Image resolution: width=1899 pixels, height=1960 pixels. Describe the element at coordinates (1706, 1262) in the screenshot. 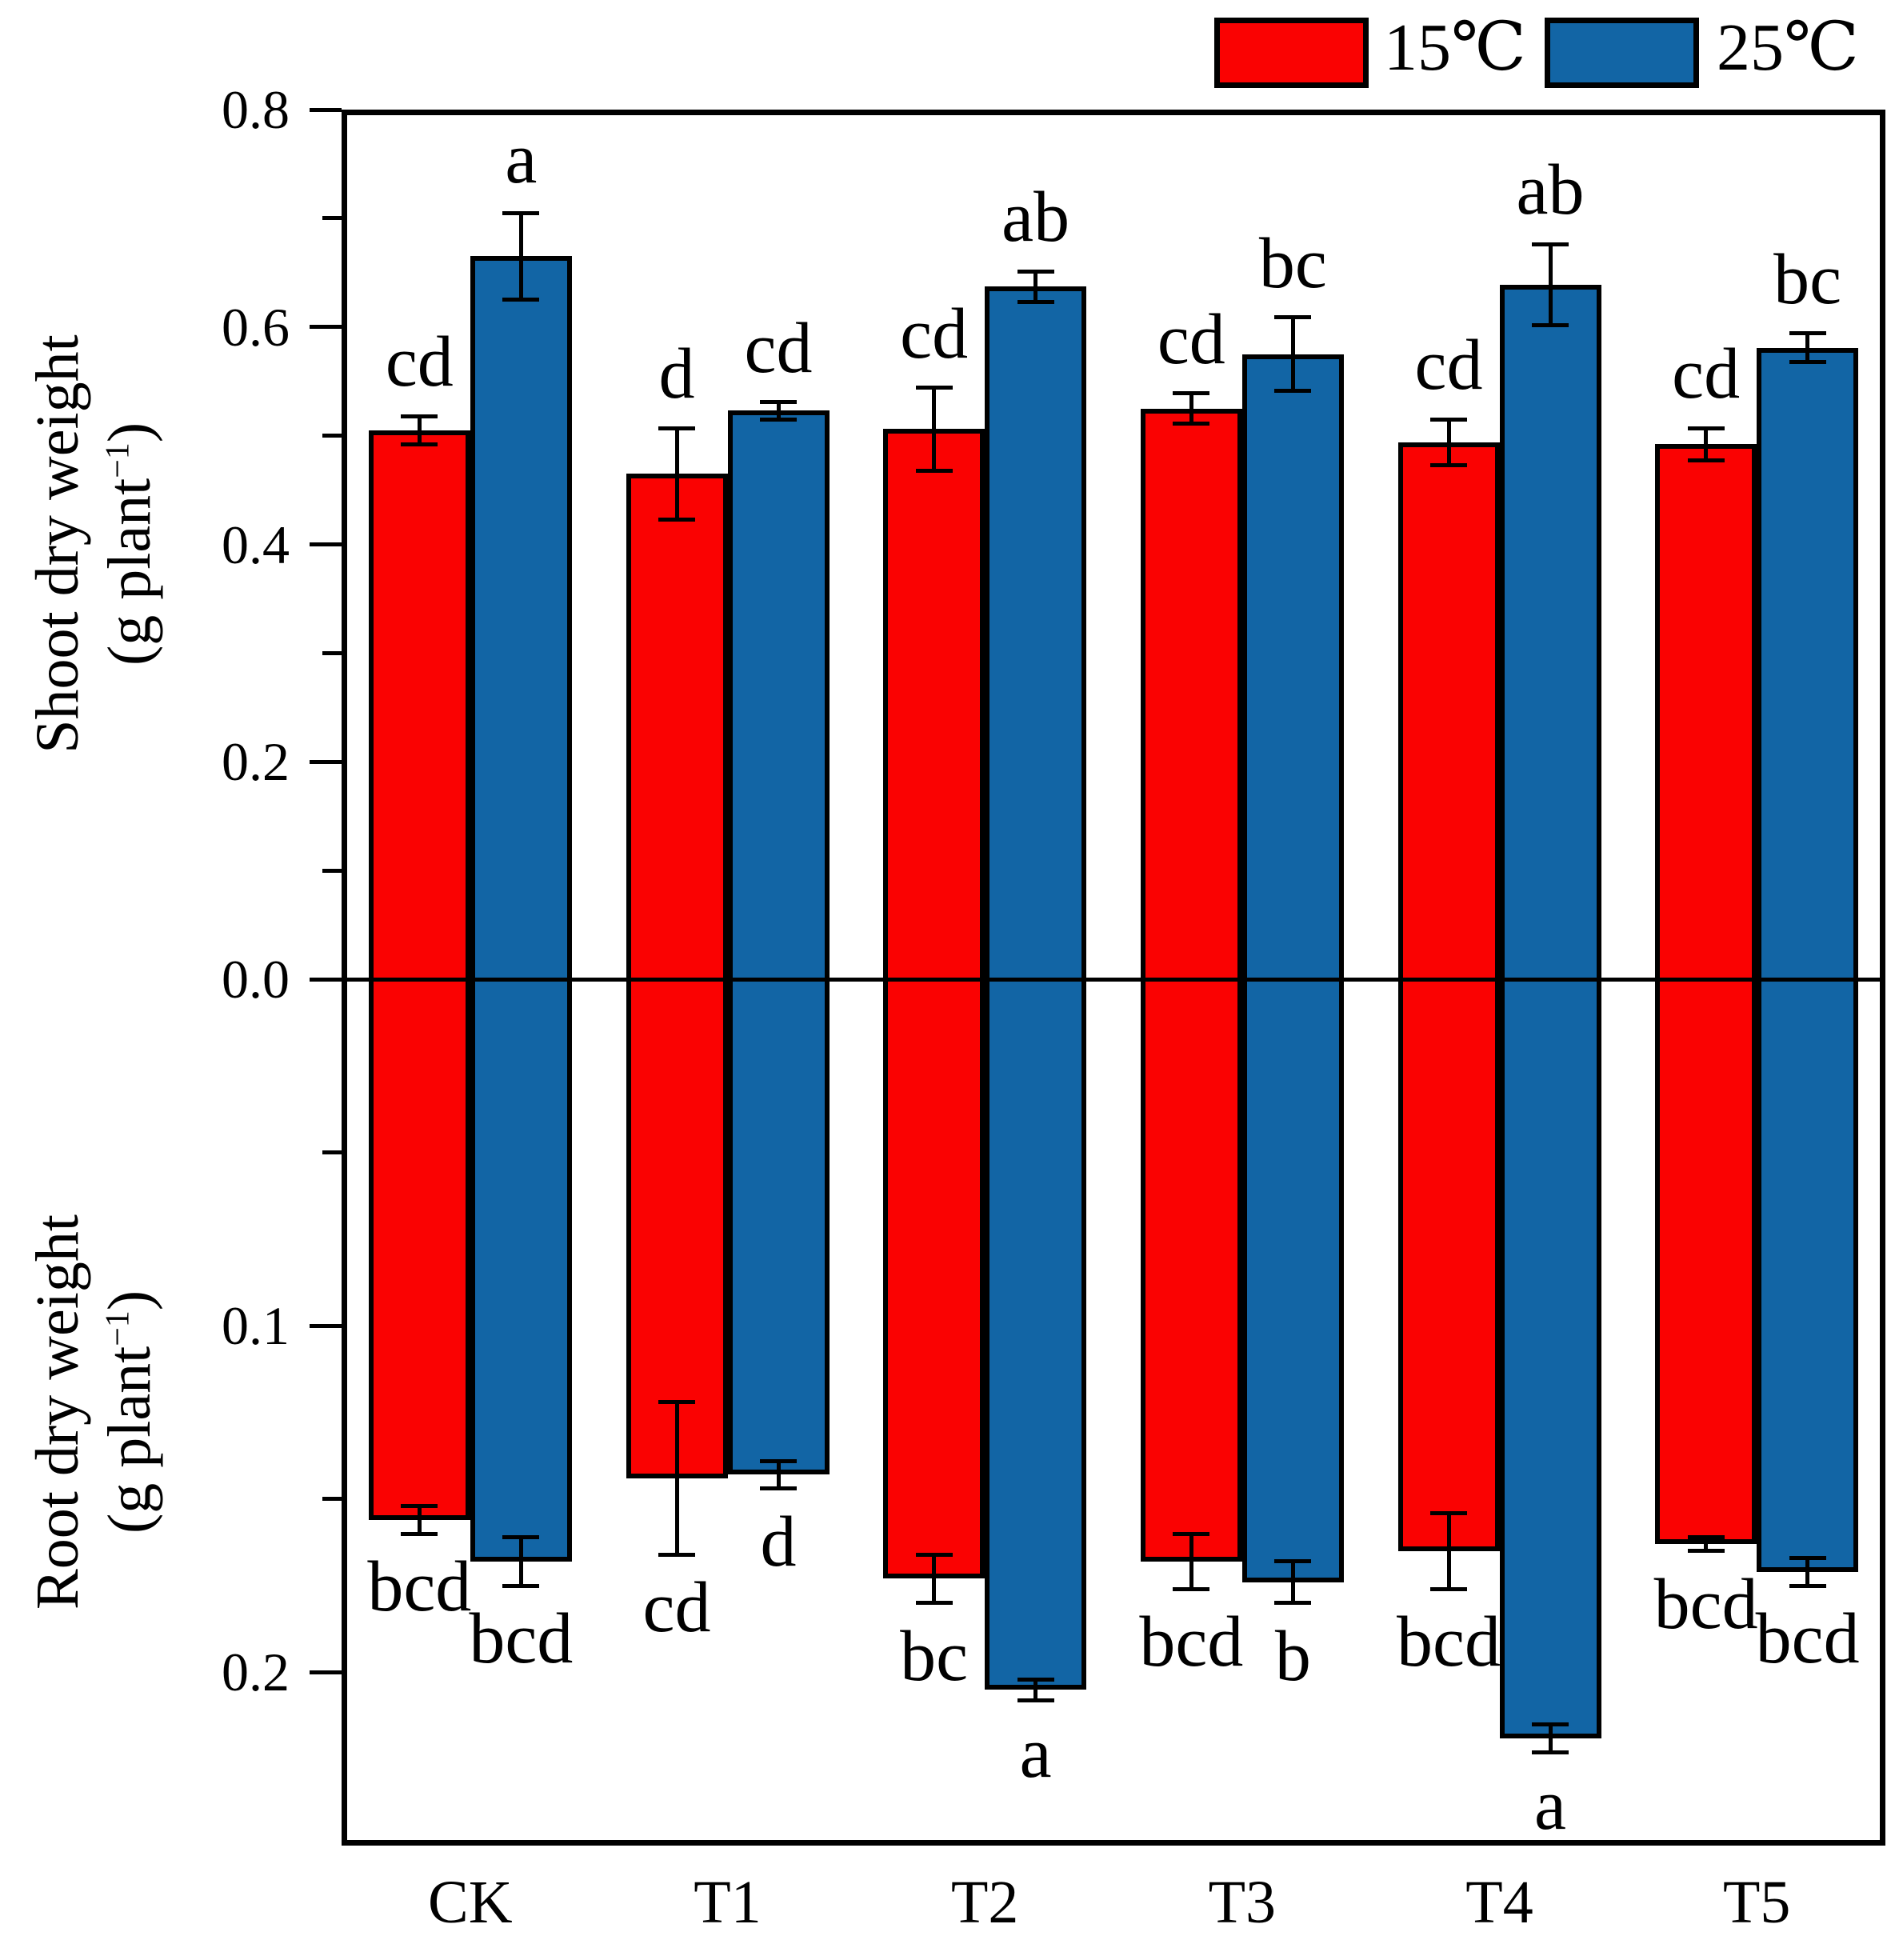

I see `bar-root-T5-15c` at that location.